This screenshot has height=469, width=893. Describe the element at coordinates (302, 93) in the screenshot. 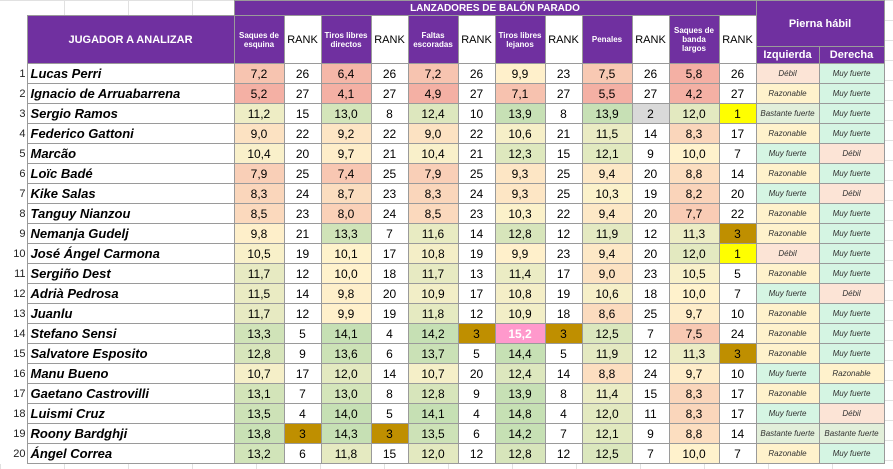

I see `stat-rank: 27` at that location.